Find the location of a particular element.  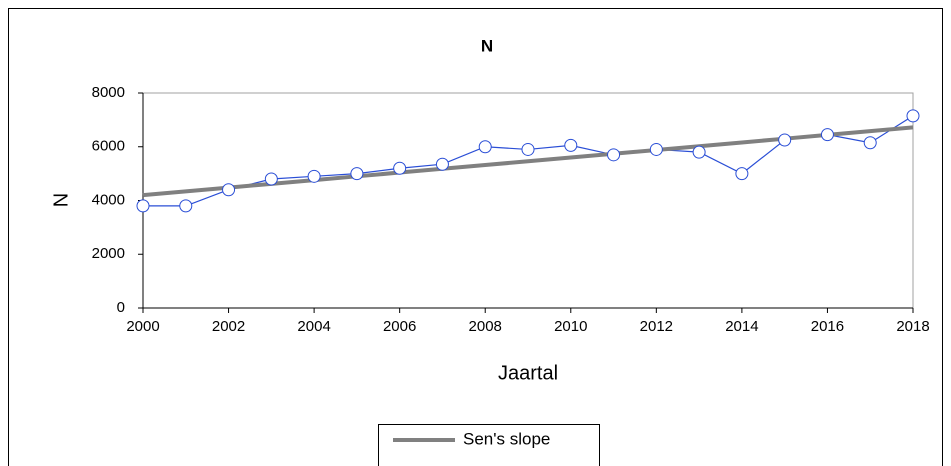

x-tick-label: 2006 is located at coordinates (399, 326).